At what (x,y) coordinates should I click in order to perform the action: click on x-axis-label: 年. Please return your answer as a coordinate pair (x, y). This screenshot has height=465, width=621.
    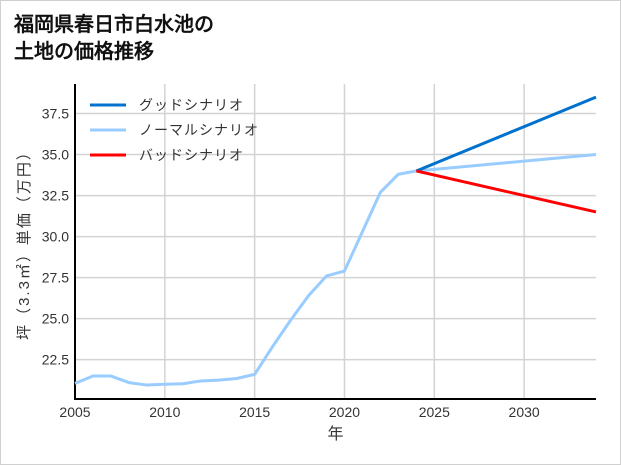
    Looking at the image, I should click on (335, 434).